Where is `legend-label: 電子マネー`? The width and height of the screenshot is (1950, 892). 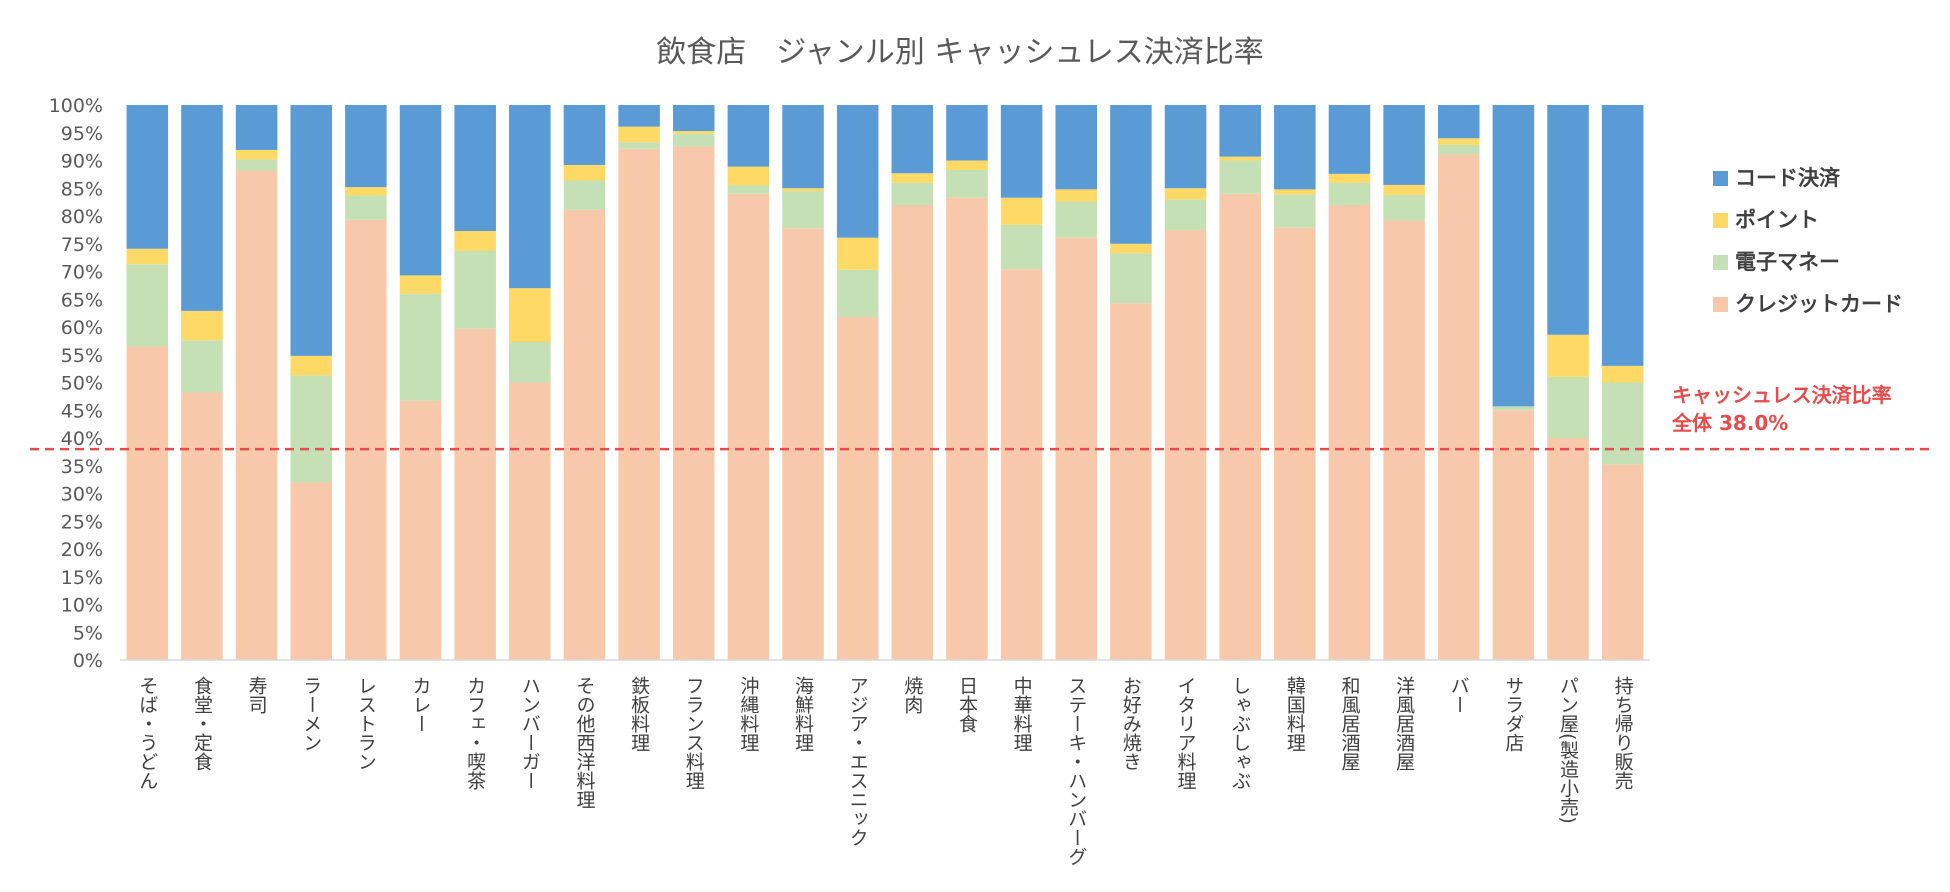 legend-label: 電子マネー is located at coordinates (1787, 262).